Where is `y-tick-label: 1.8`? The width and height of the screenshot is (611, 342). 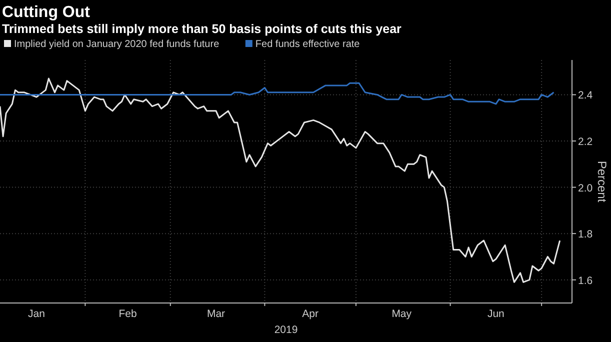 y-tick-label: 1.8 is located at coordinates (585, 234).